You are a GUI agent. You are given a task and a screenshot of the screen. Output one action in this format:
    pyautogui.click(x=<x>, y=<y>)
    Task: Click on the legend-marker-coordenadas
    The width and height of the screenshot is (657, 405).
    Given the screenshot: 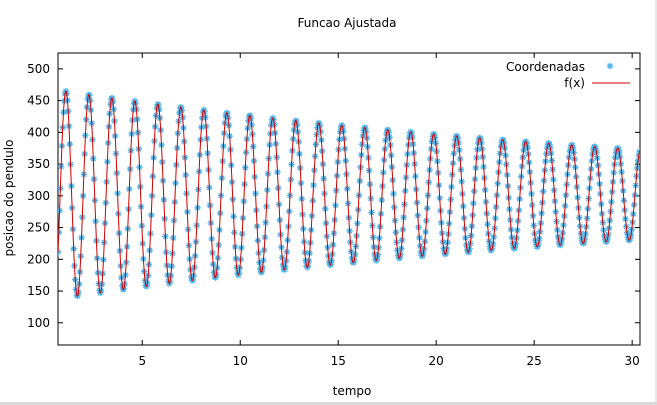 What is the action you would take?
    pyautogui.click(x=610, y=66)
    